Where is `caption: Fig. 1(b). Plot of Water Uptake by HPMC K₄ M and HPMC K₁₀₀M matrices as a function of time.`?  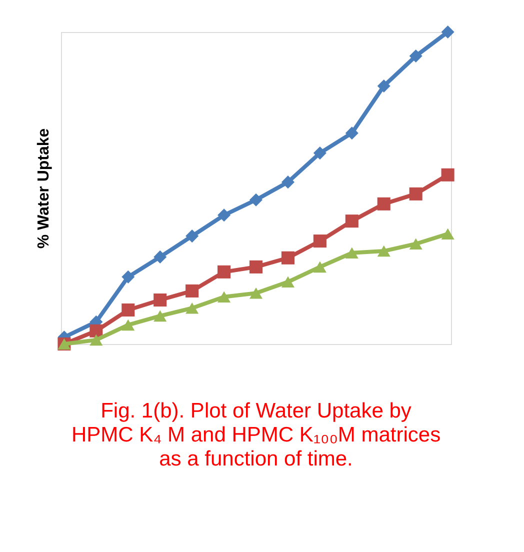 caption: Fig. 1(b). Plot of Water Uptake by HPMC K₄ M and HPMC K₁₀₀M matrices as a function of time. is located at coordinates (256, 435).